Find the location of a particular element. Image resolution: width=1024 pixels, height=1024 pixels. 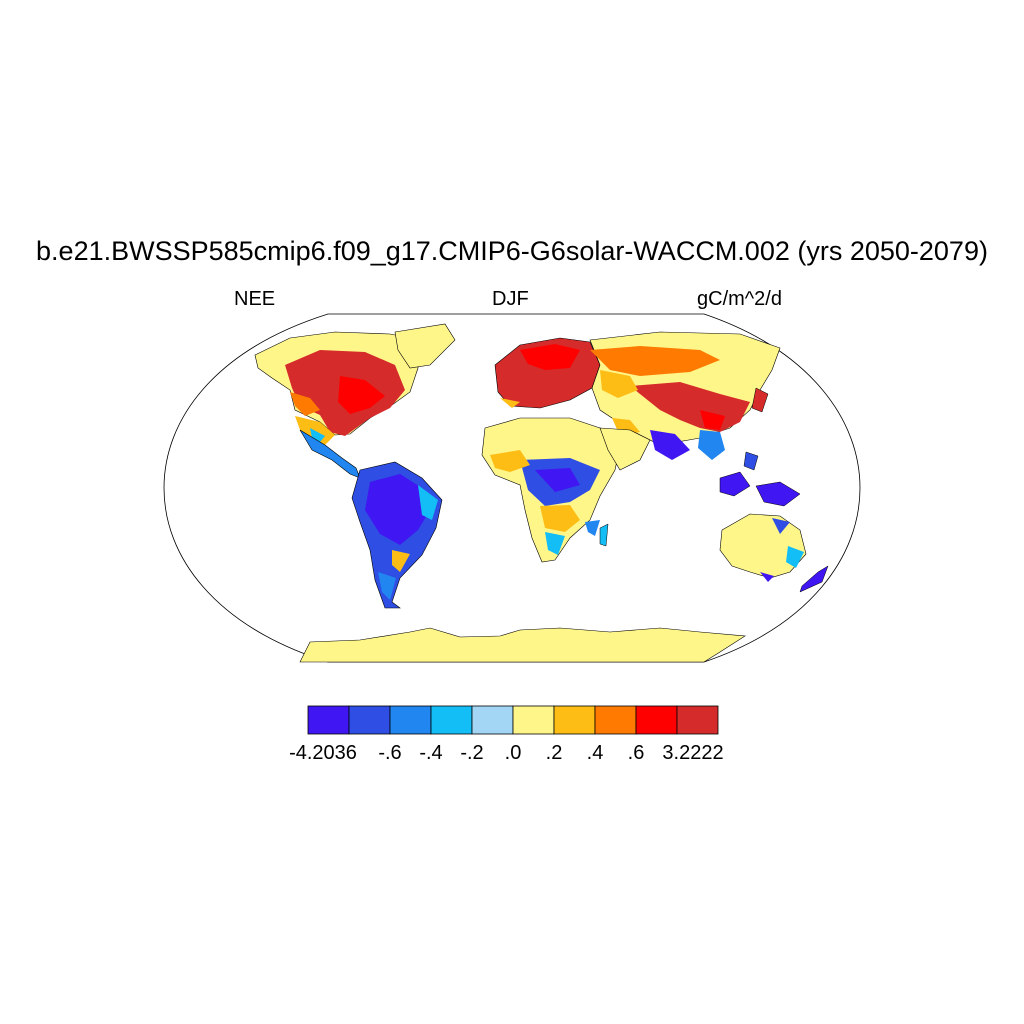

africa is located at coordinates (551, 490).